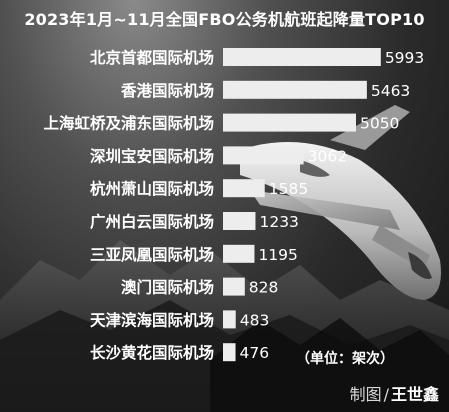 The width and height of the screenshot is (449, 412). What do you see at coordinates (152, 352) in the screenshot?
I see `category-label: 长沙黄花国际机场` at bounding box center [152, 352].